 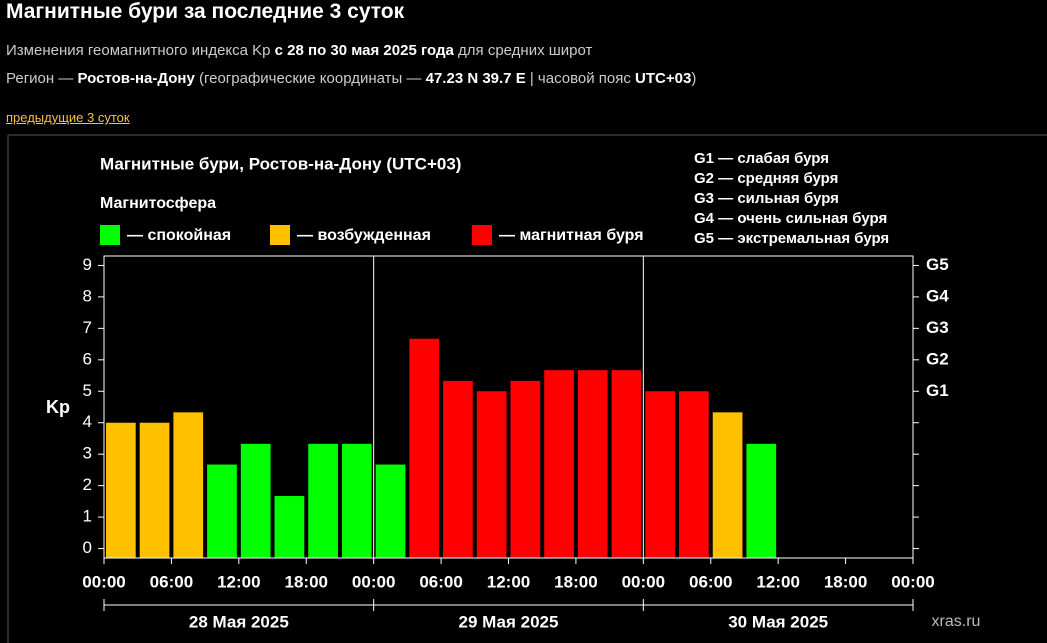 What do you see at coordinates (87, 547) in the screenshot?
I see `y-tick-label: 0` at bounding box center [87, 547].